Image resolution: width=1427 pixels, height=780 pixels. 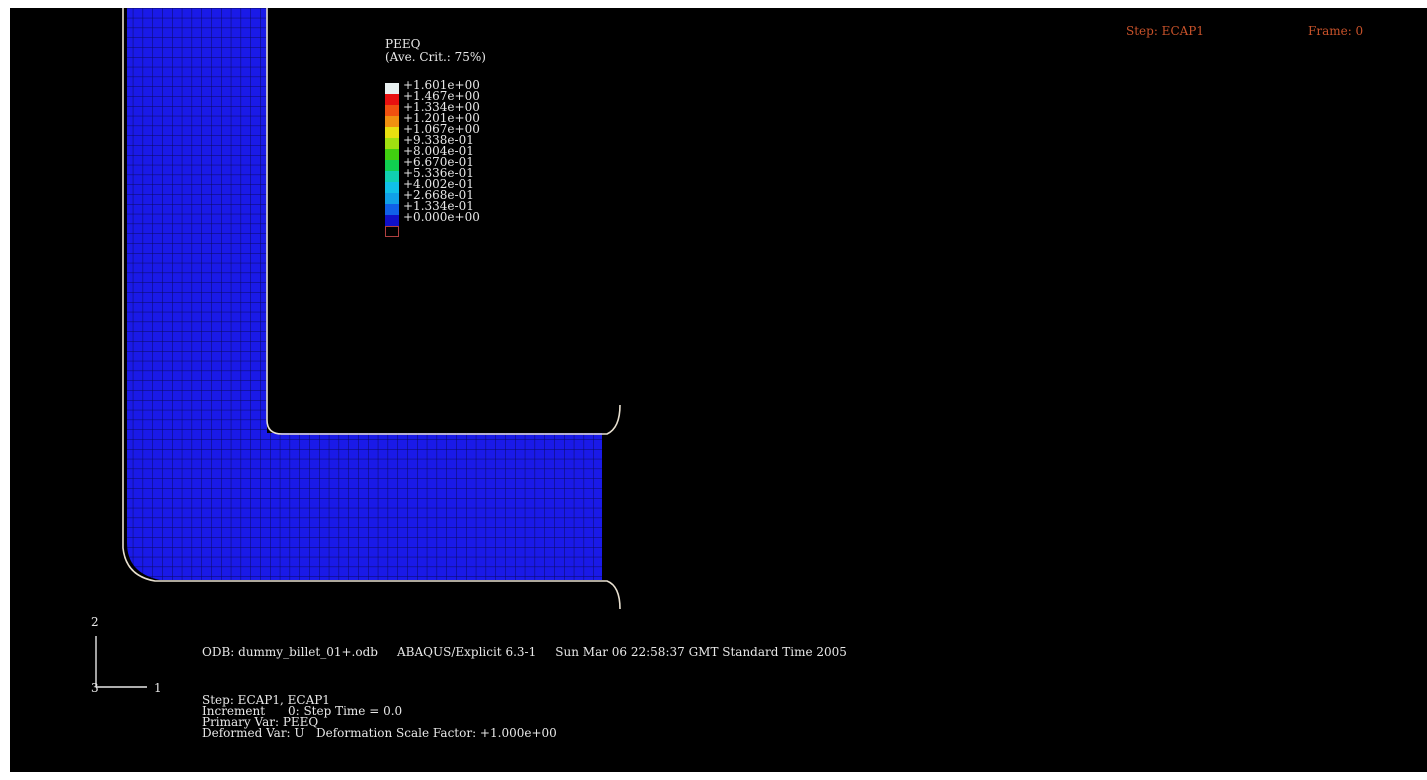 I want to click on legend-title: PEEQ (Ave. Crit.: 75%), so click(x=435, y=51).